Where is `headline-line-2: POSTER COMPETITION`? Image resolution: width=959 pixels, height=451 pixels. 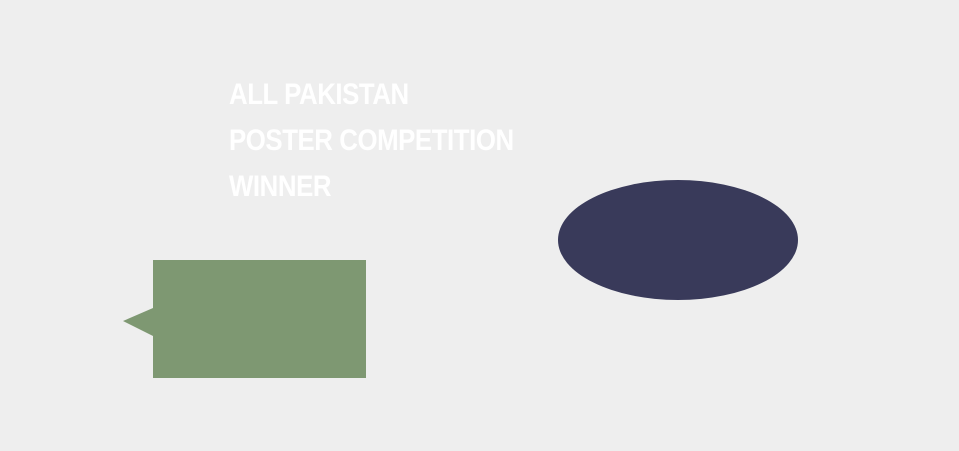
headline-line-2: POSTER COMPETITION is located at coordinates (371, 140).